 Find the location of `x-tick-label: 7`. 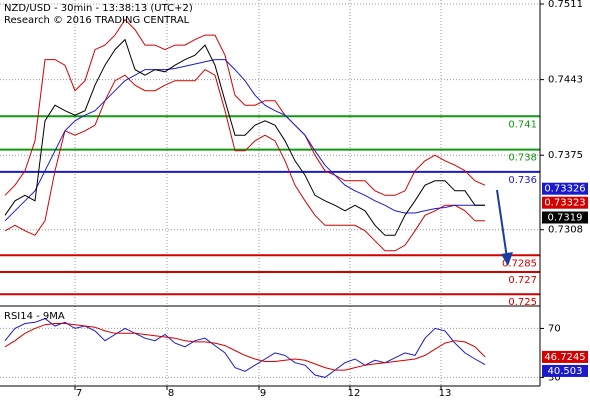

x-tick-label: 7 is located at coordinates (79, 393).